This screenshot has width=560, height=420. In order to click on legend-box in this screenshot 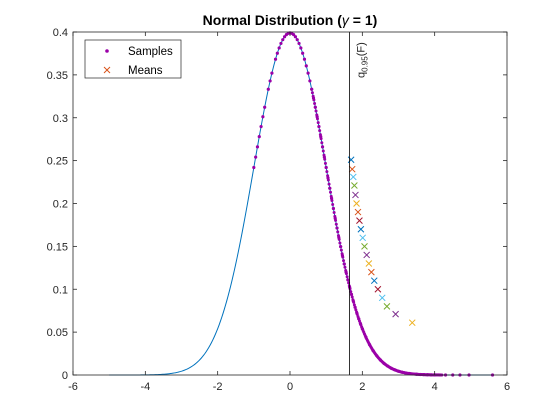, I will do `click(133, 59)`.